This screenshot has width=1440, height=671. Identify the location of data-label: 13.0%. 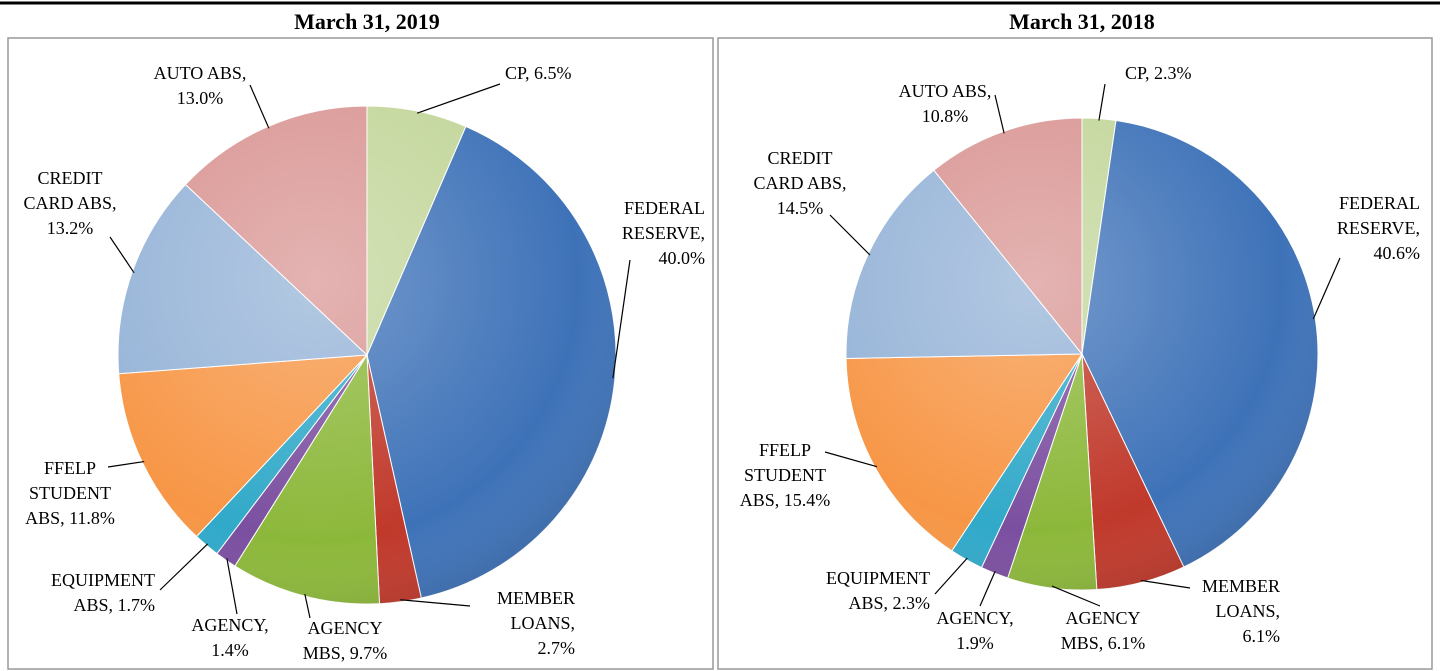
(200, 98).